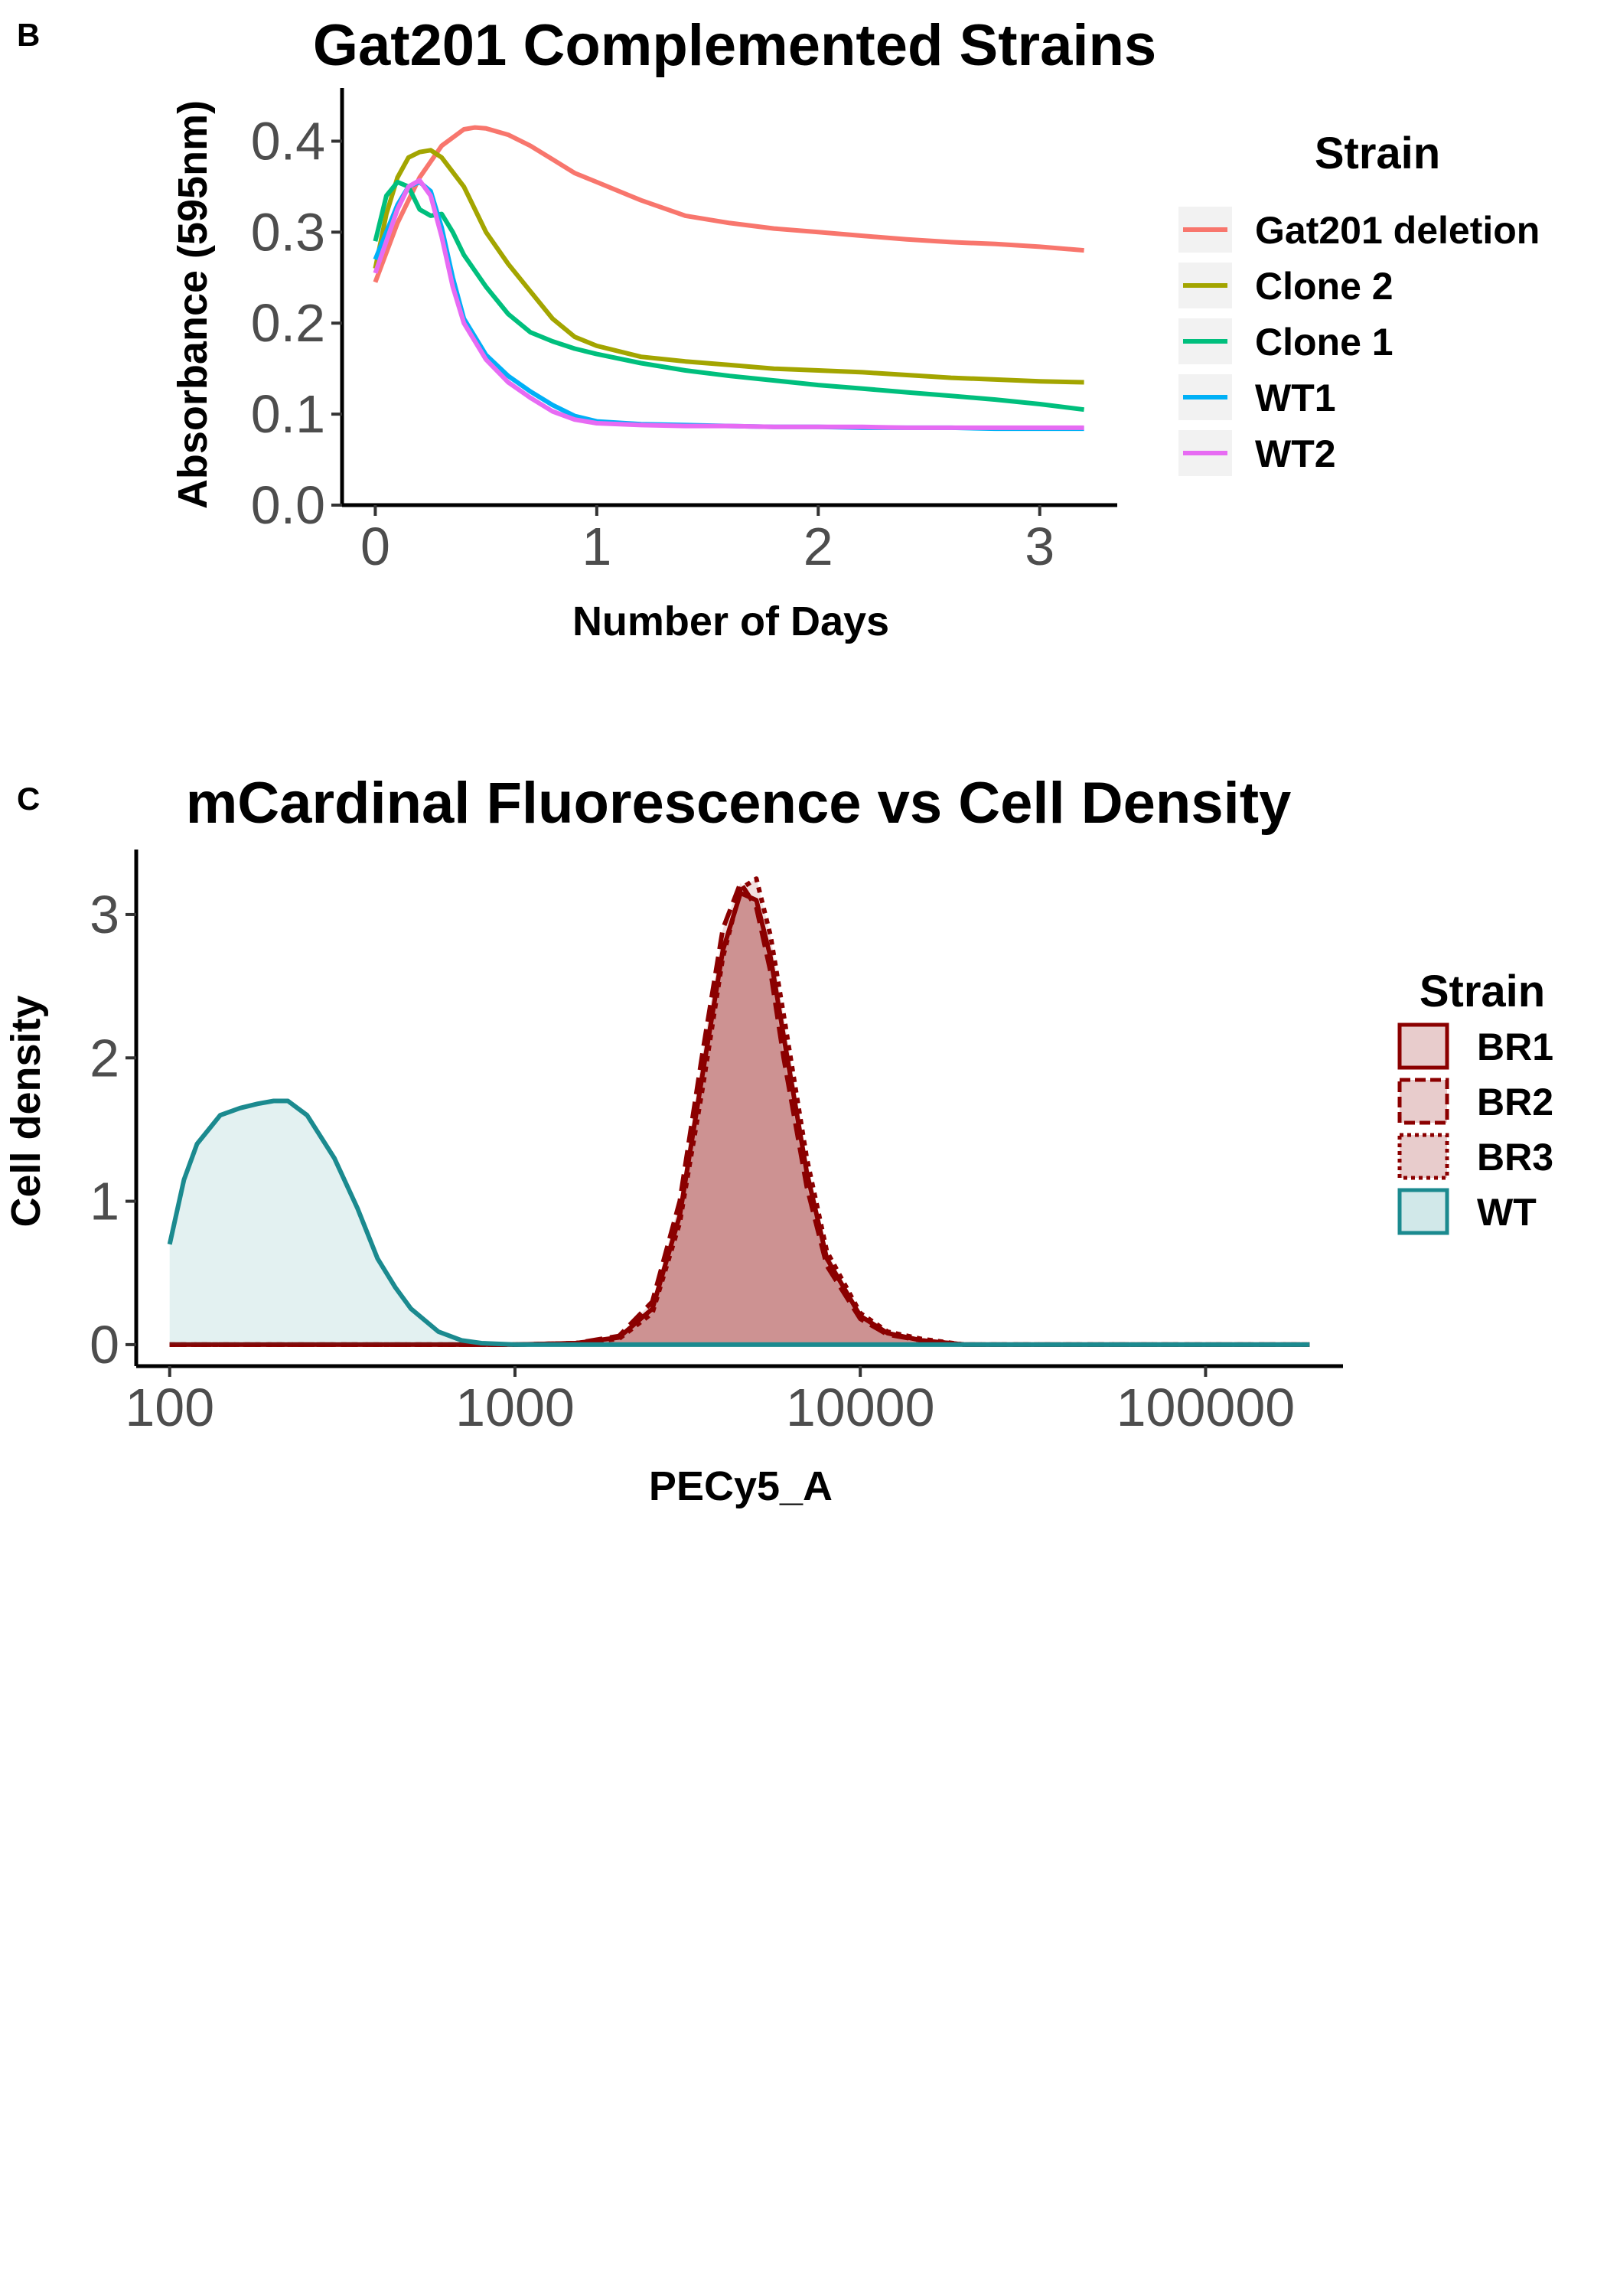 Image resolution: width=1607 pixels, height=2296 pixels. Describe the element at coordinates (730, 621) in the screenshot. I see `x-axis-label: Number of Days` at that location.